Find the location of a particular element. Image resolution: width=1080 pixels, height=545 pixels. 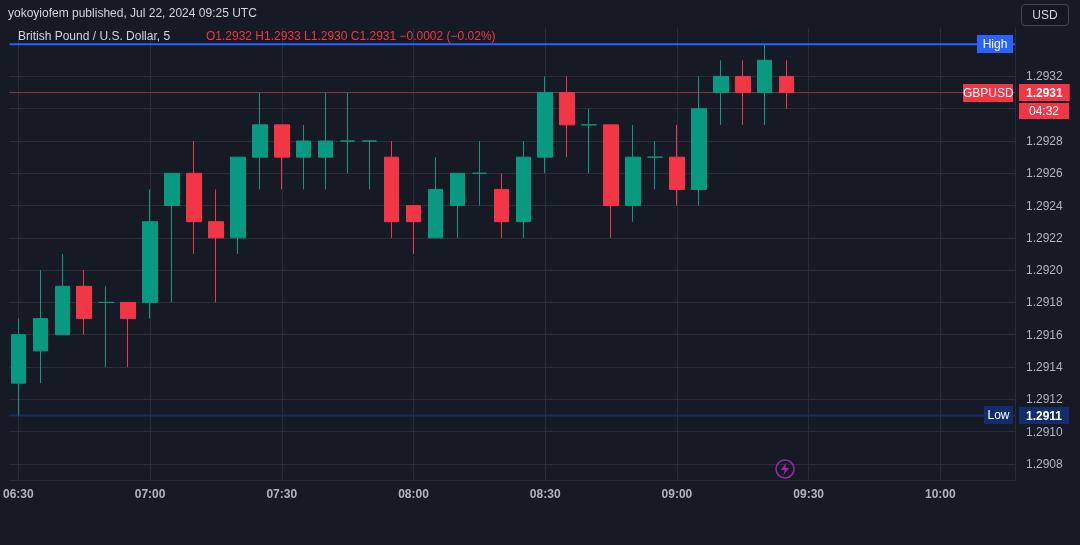

x-tick-label: 10:00 is located at coordinates (941, 494).